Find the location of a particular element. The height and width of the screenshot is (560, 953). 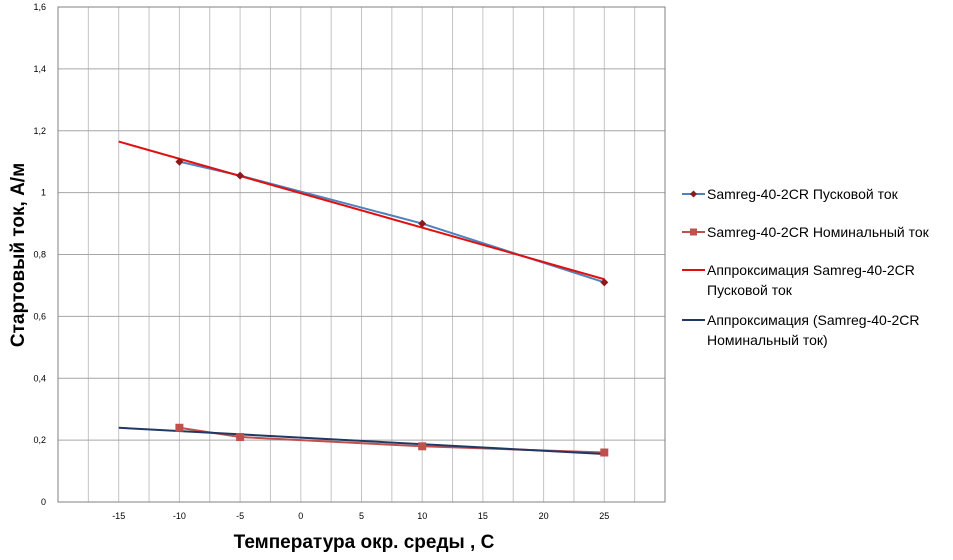

y-tick-label: 0,6 is located at coordinates (39, 316).